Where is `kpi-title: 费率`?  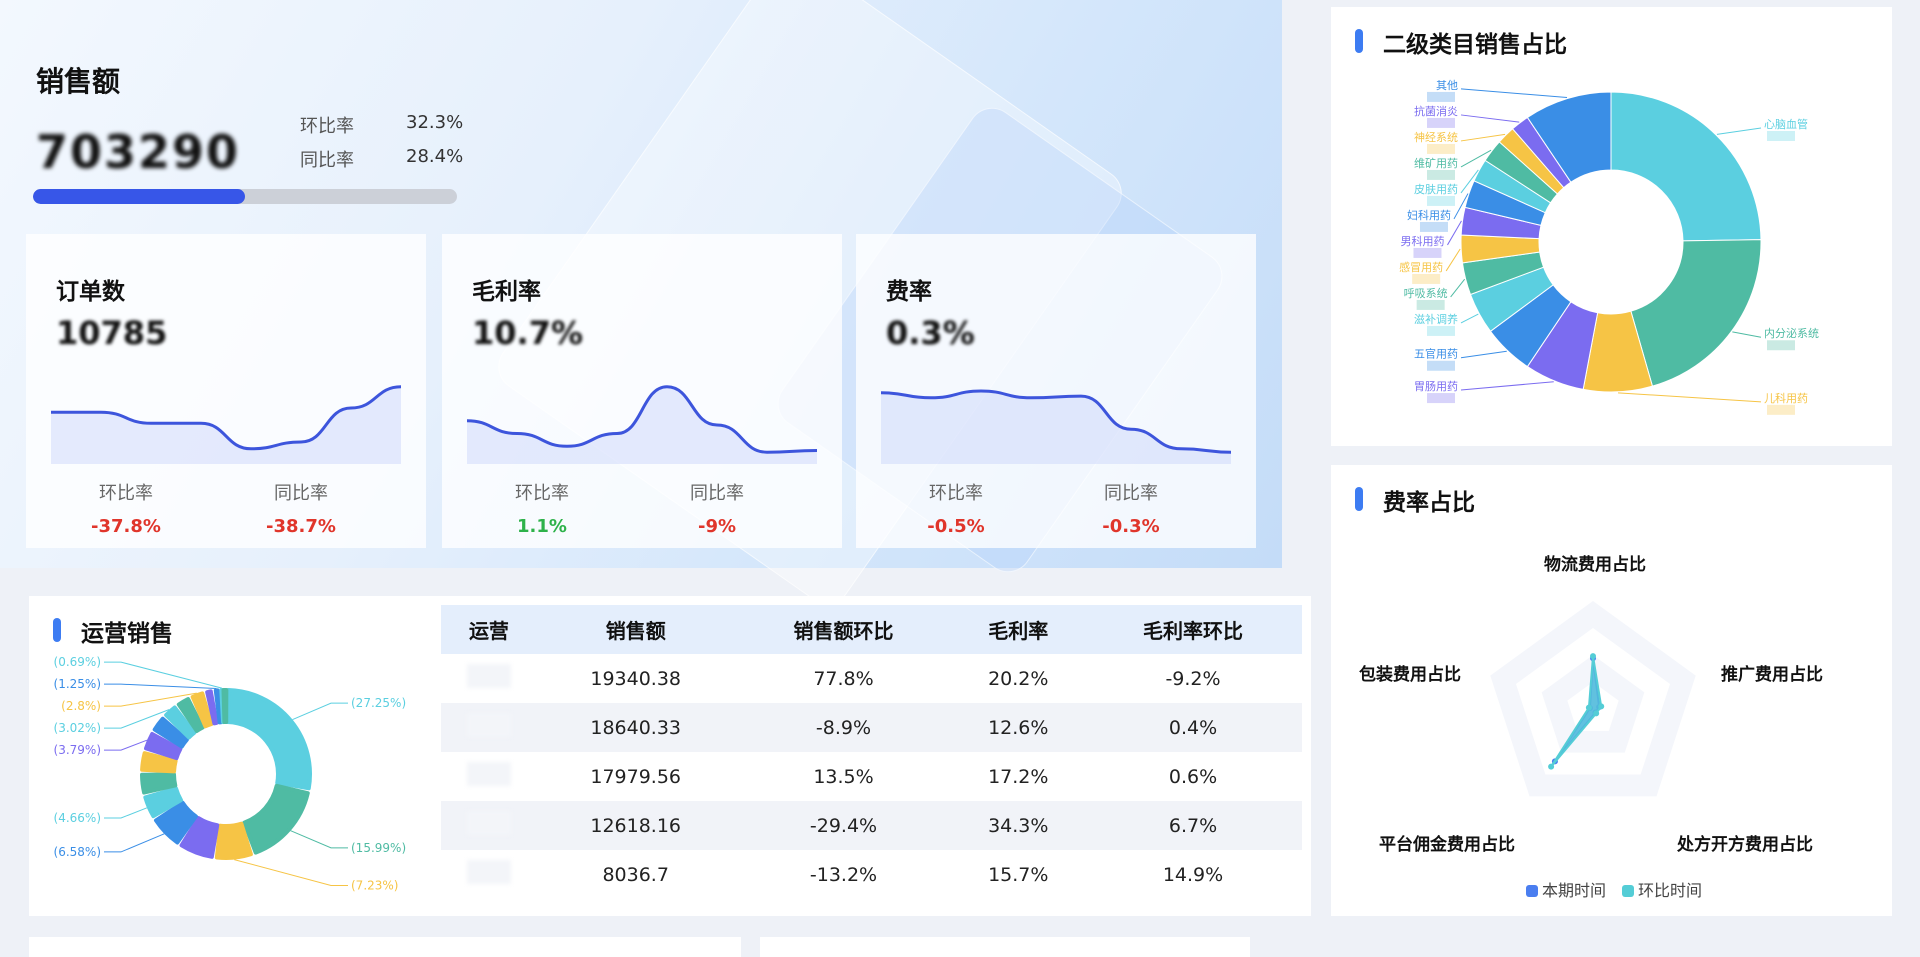 kpi-title: 费率 is located at coordinates (909, 292).